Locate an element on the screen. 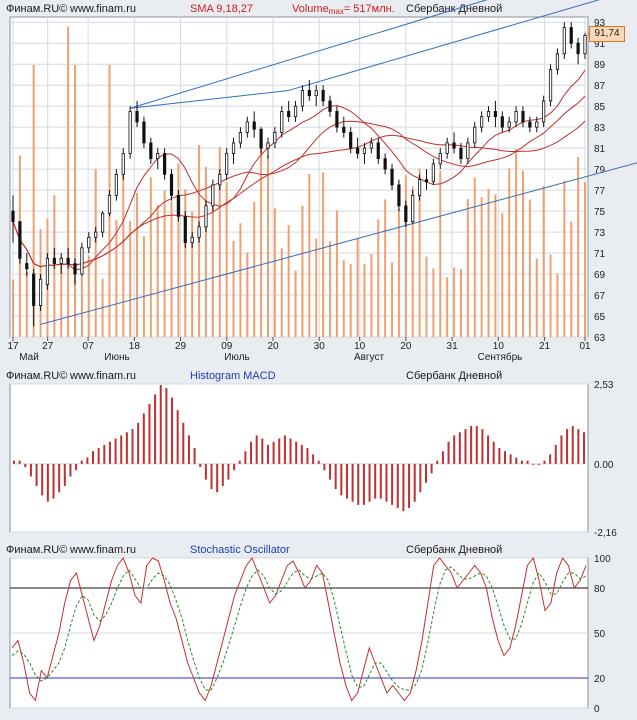 Image resolution: width=637 pixels, height=720 pixels. price-x-tick: 10 is located at coordinates (360, 346).